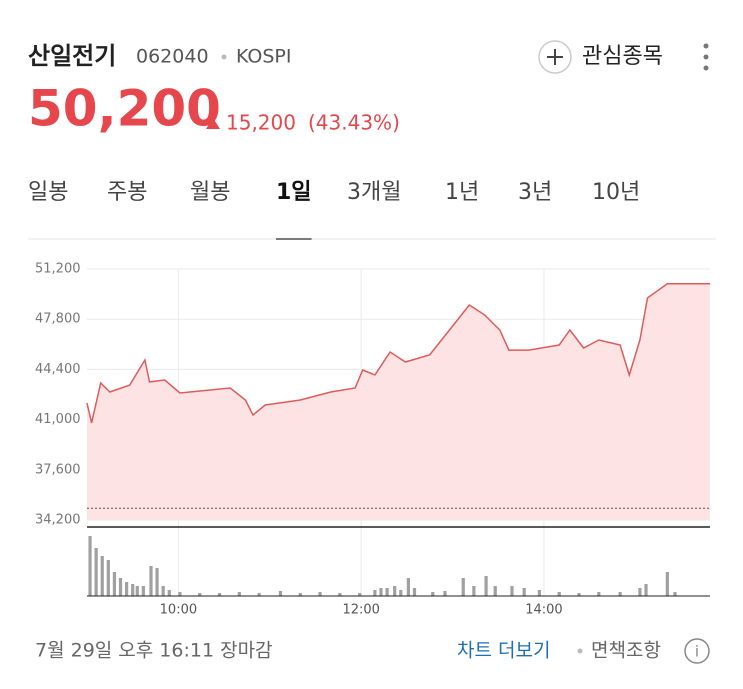 The width and height of the screenshot is (743, 689). I want to click on info-icon, so click(697, 651).